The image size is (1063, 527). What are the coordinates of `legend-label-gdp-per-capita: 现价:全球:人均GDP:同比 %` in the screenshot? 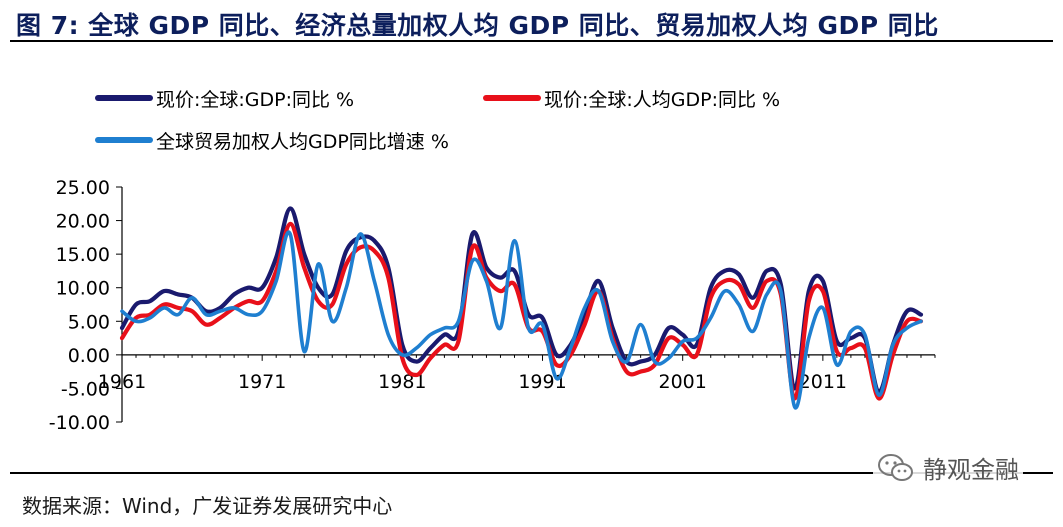 It's located at (662, 100).